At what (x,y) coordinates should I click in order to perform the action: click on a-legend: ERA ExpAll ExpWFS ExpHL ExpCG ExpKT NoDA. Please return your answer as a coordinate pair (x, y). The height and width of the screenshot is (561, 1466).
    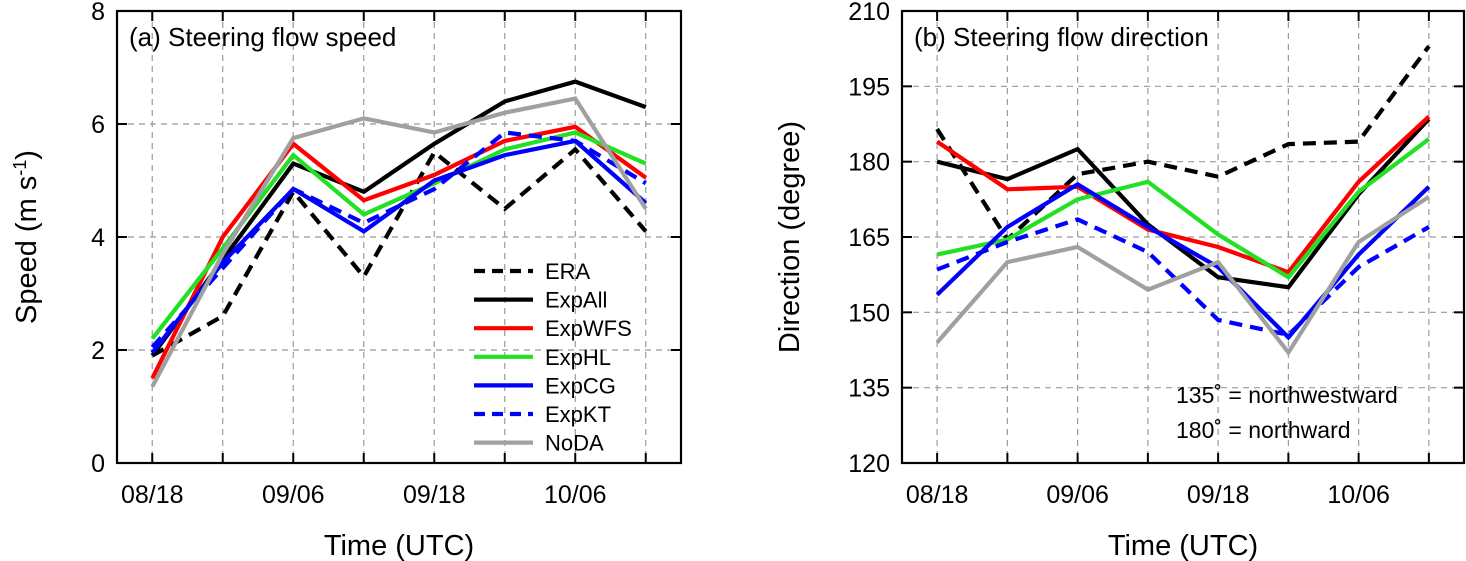
    Looking at the image, I should click on (553, 357).